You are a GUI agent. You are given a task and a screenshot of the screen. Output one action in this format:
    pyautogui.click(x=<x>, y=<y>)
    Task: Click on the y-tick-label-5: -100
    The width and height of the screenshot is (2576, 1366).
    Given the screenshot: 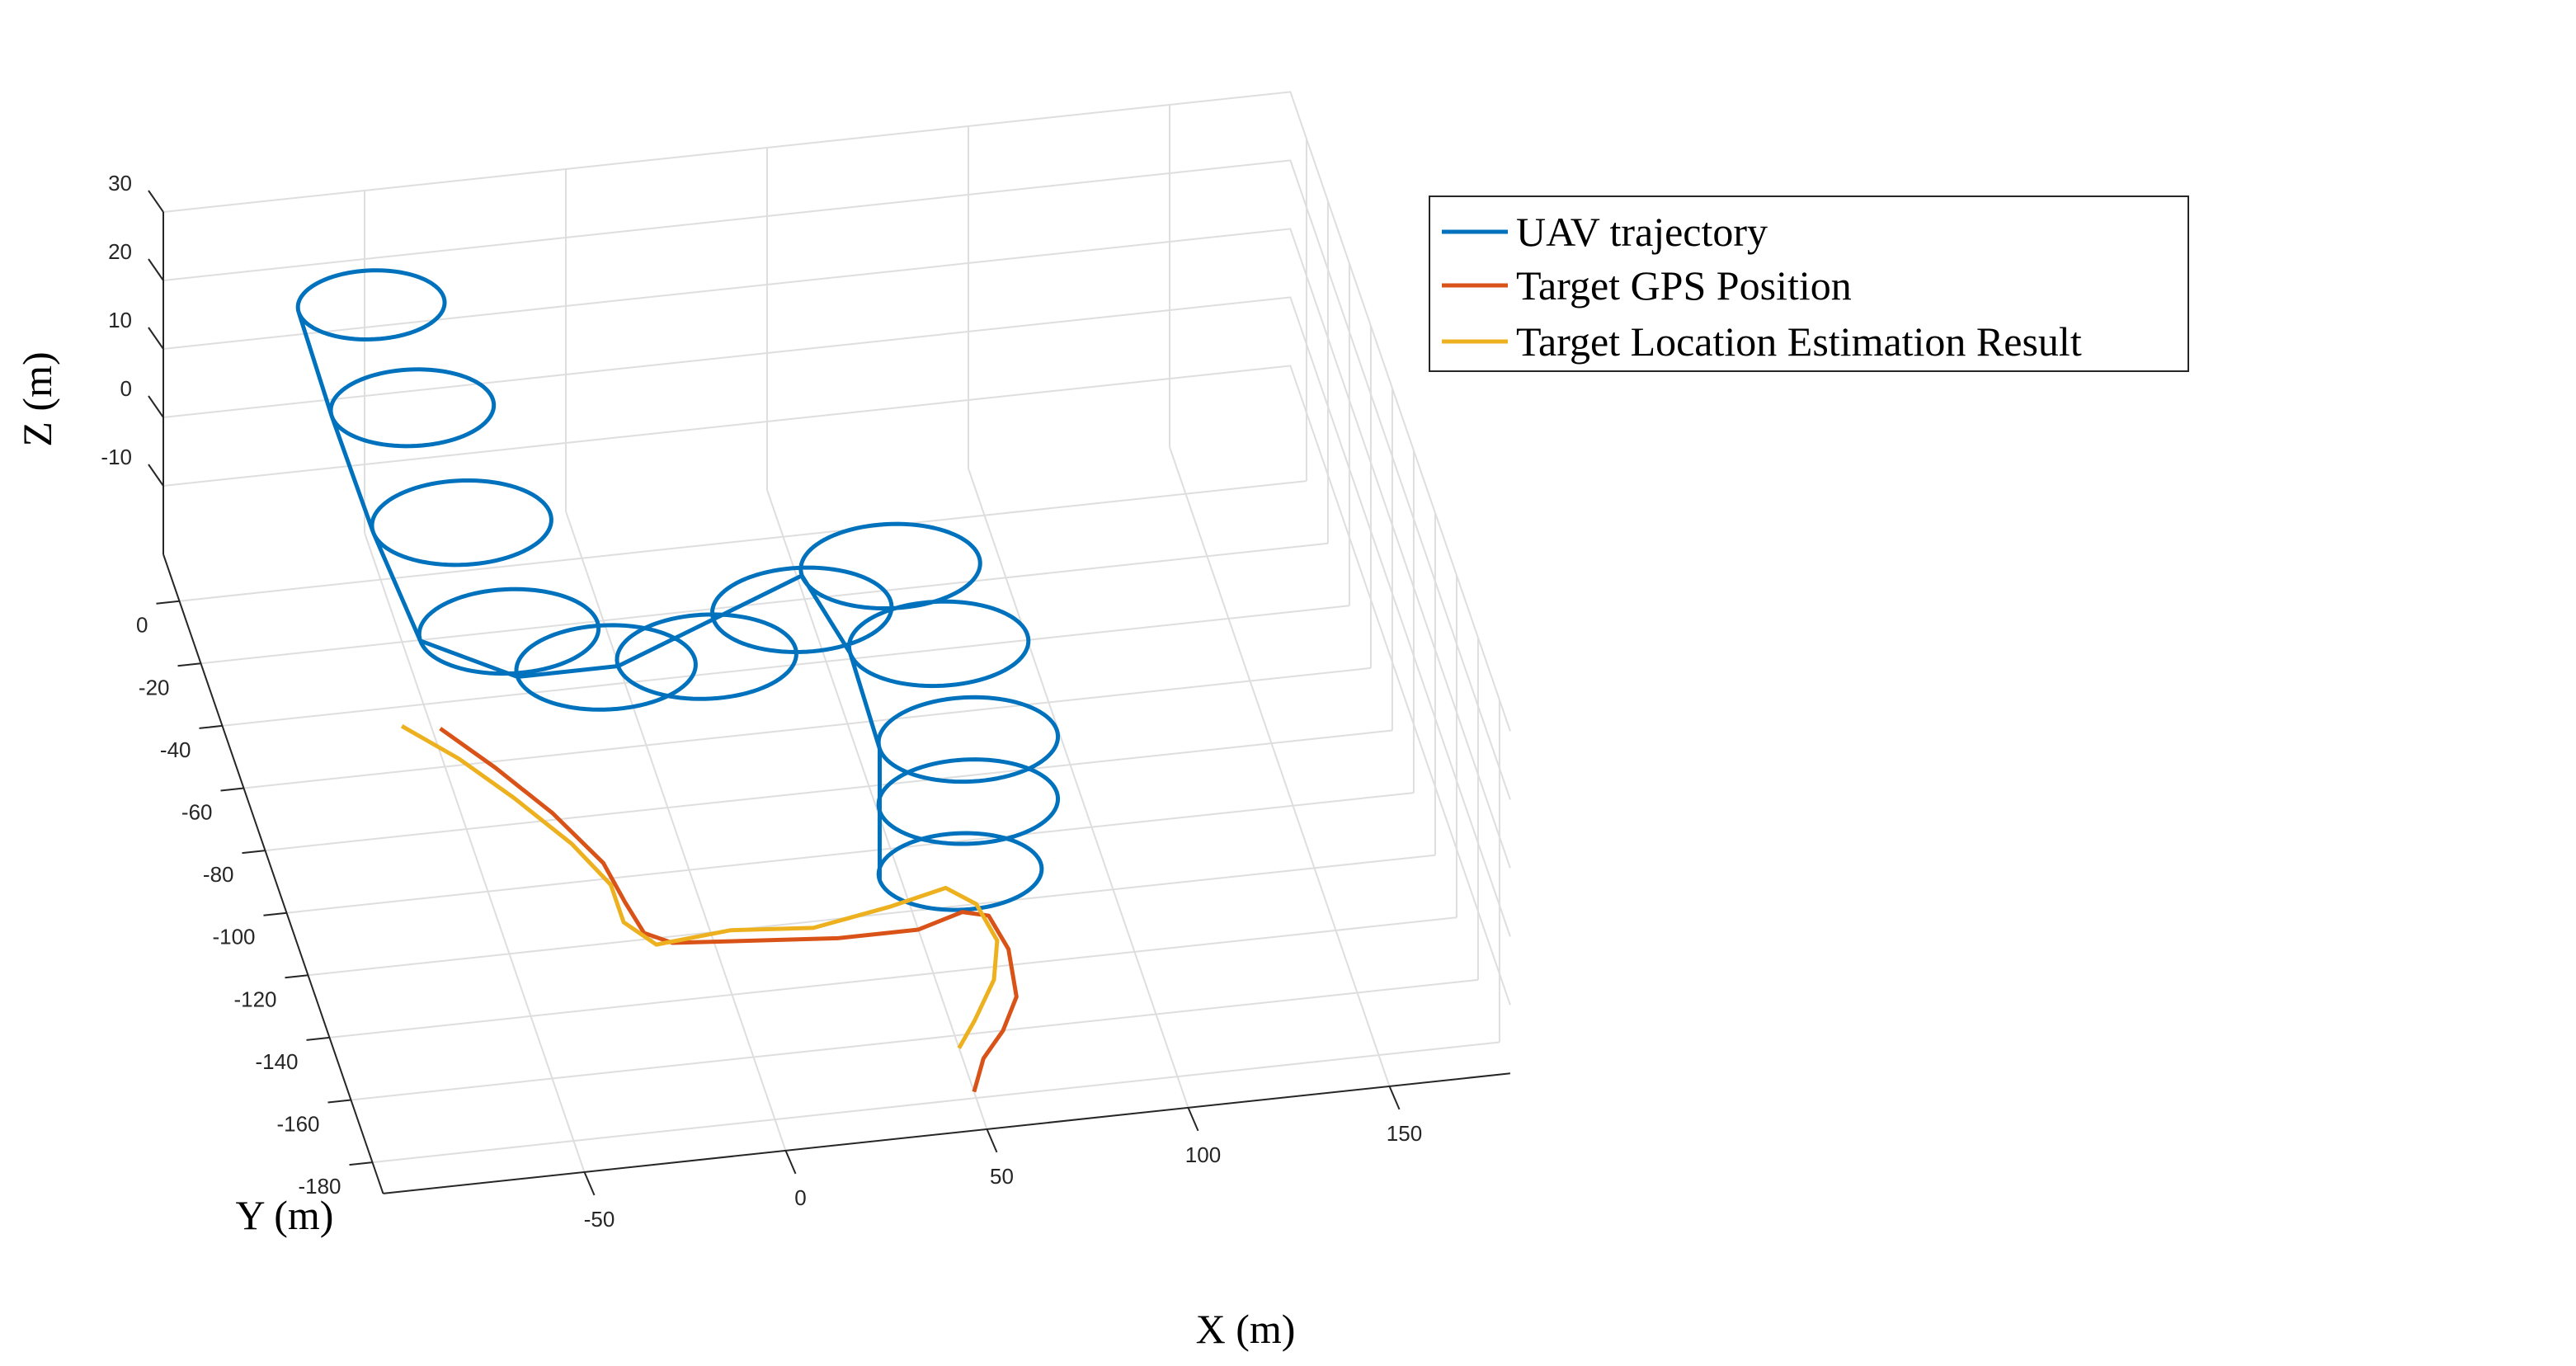 What is the action you would take?
    pyautogui.click(x=233, y=937)
    